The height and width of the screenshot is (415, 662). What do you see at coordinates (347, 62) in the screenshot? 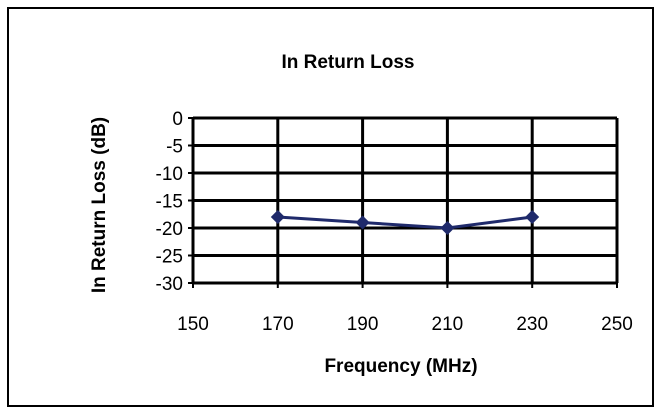
I see `chart-title: In Return Loss` at bounding box center [347, 62].